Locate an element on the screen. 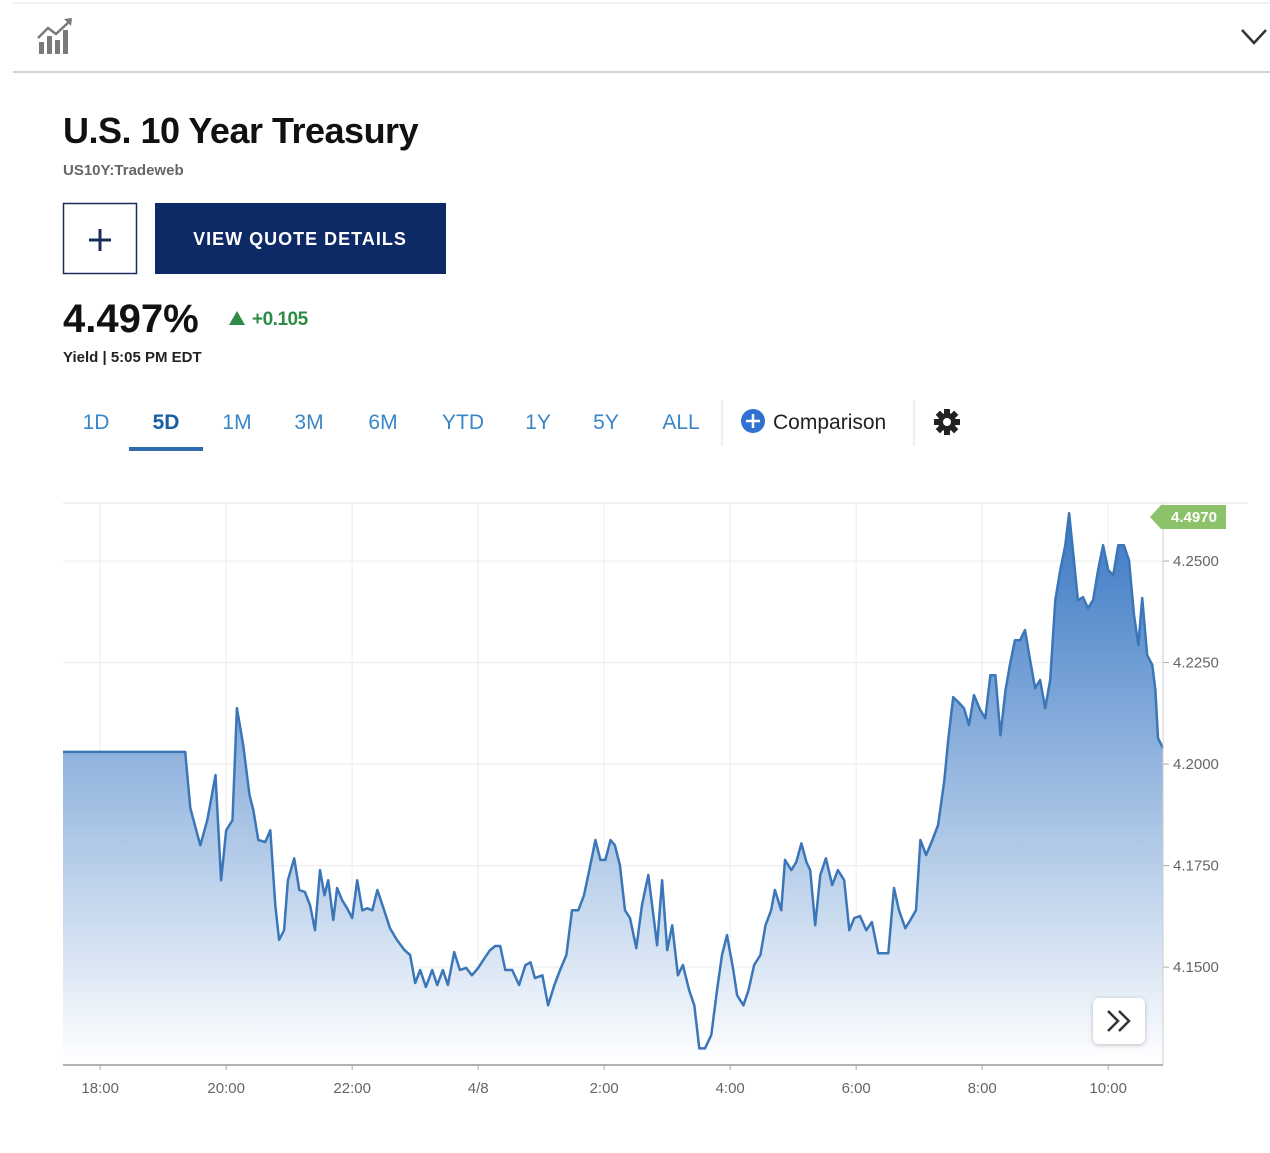  add-button is located at coordinates (100, 238).